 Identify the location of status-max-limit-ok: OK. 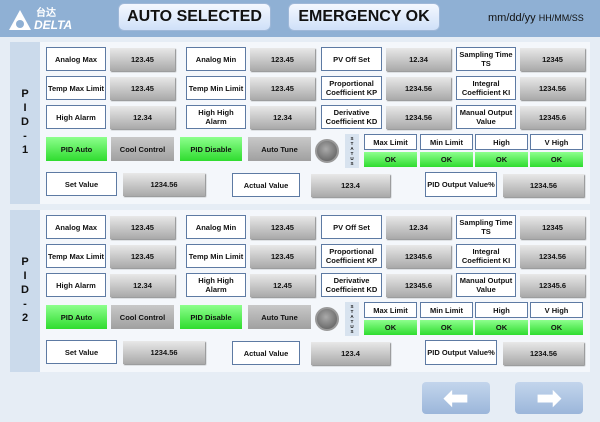
(390, 159).